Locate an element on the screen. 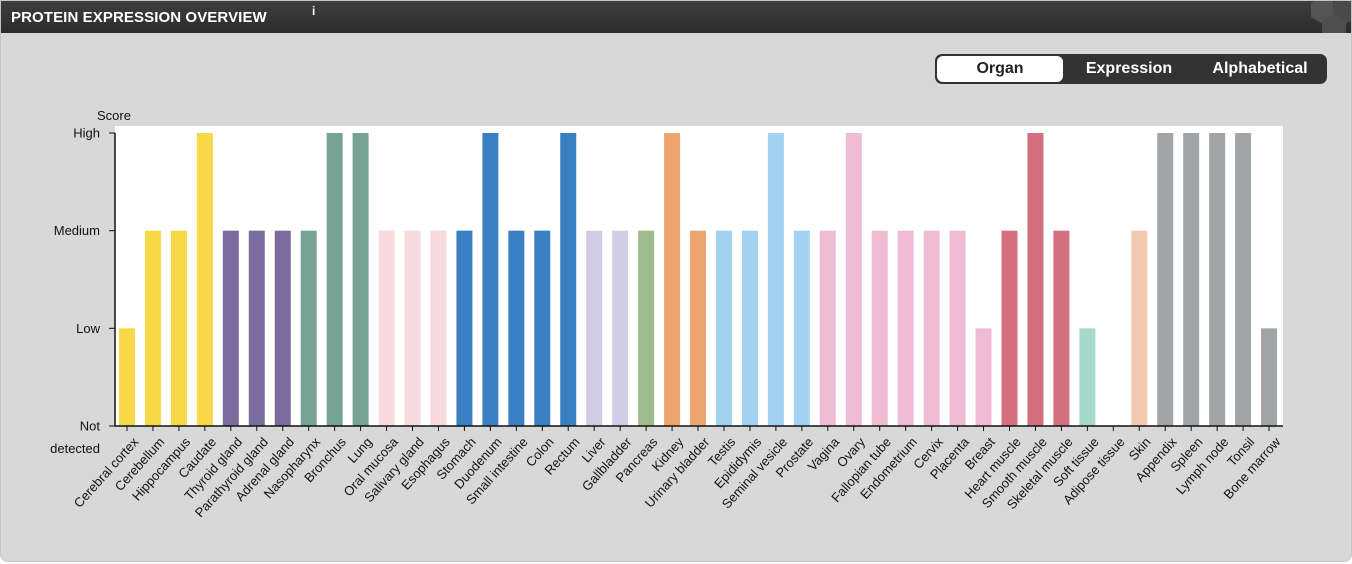 This screenshot has width=1352, height=564. bar-ovary is located at coordinates (853, 279).